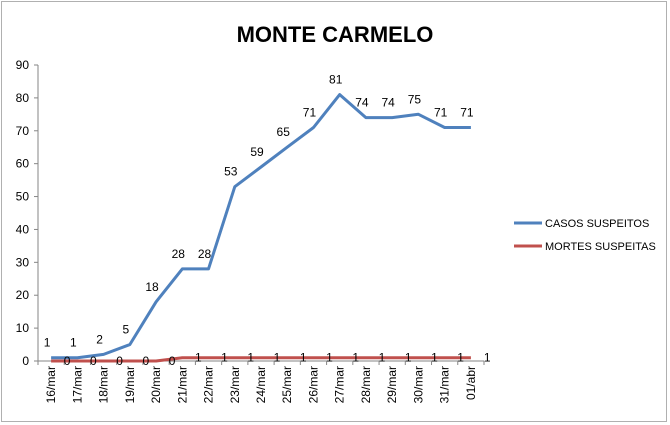 The image size is (670, 425). Describe the element at coordinates (415, 99) in the screenshot. I see `data-label-casos: 75` at that location.